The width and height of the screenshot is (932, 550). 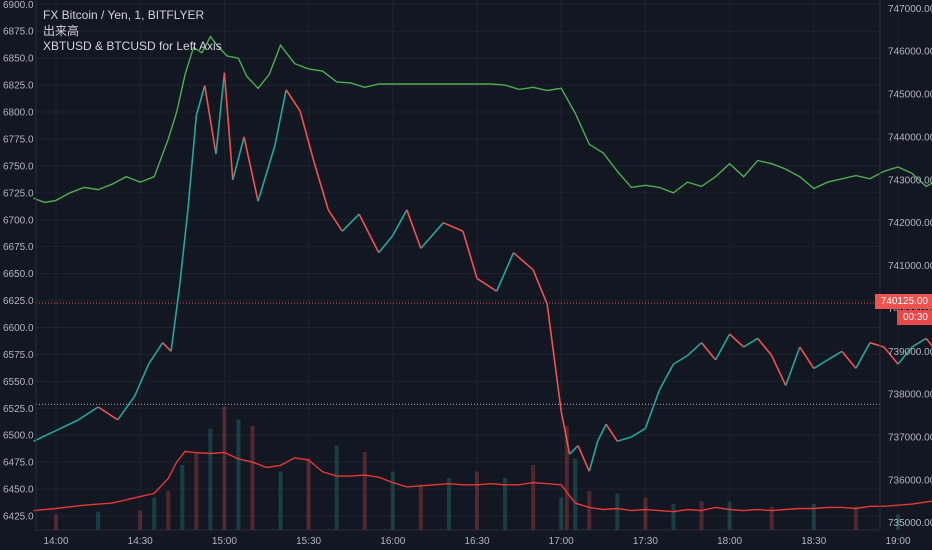 What do you see at coordinates (910, 480) in the screenshot?
I see `right-axis-tick: 736000.00` at bounding box center [910, 480].